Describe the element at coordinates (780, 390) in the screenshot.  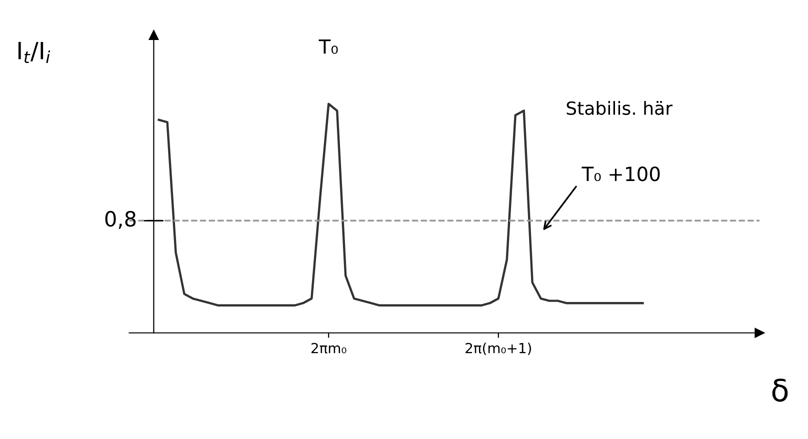
I see `x-axis-title: δ` at that location.